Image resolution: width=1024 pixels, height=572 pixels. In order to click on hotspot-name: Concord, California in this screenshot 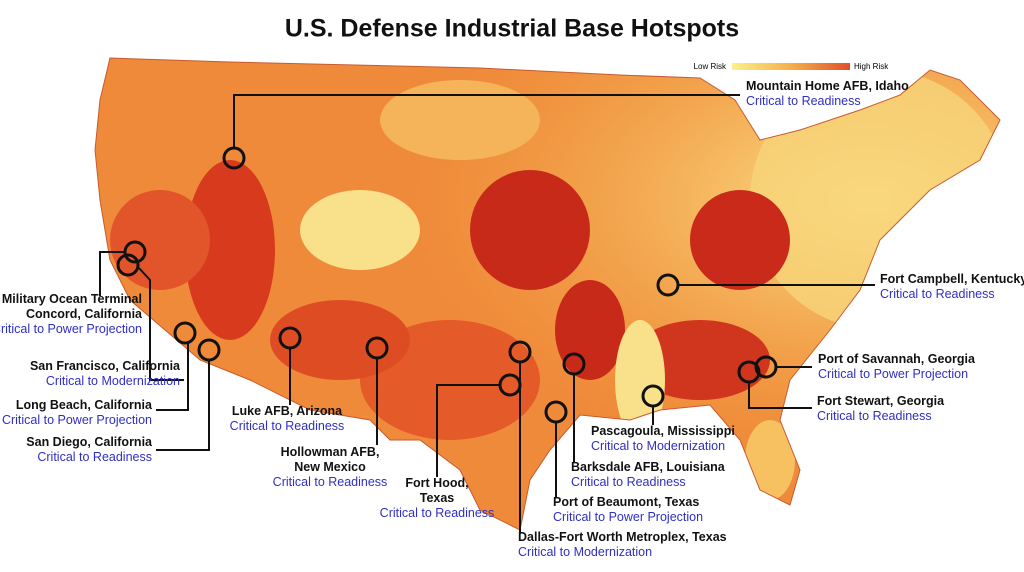, I will do `click(84, 314)`.